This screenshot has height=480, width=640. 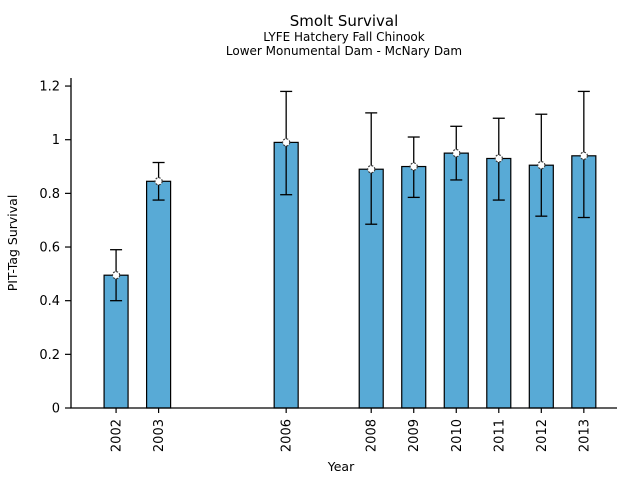 I want to click on chart-subtitle-line1: LYFE Hatchery Fall Chinook, so click(x=343, y=37).